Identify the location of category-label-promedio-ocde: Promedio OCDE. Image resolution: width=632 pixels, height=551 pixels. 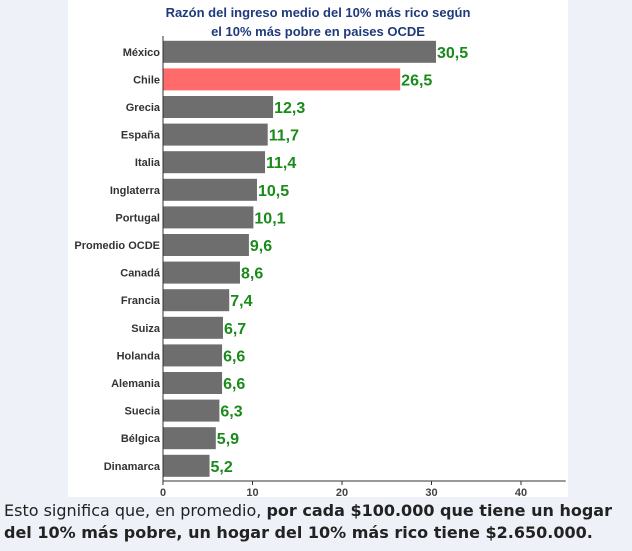
(117, 246).